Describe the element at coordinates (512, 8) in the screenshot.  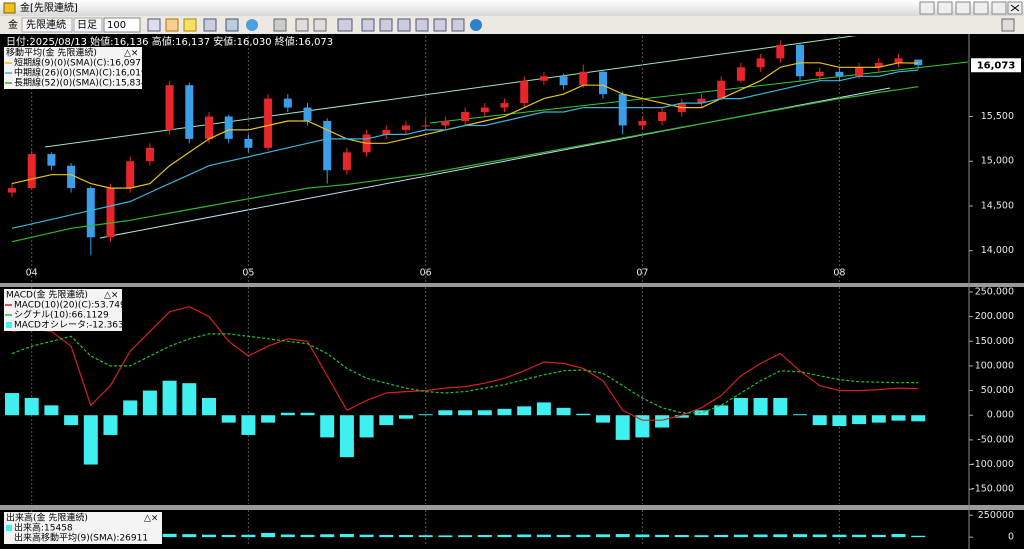
I see `title-bar-bg` at that location.